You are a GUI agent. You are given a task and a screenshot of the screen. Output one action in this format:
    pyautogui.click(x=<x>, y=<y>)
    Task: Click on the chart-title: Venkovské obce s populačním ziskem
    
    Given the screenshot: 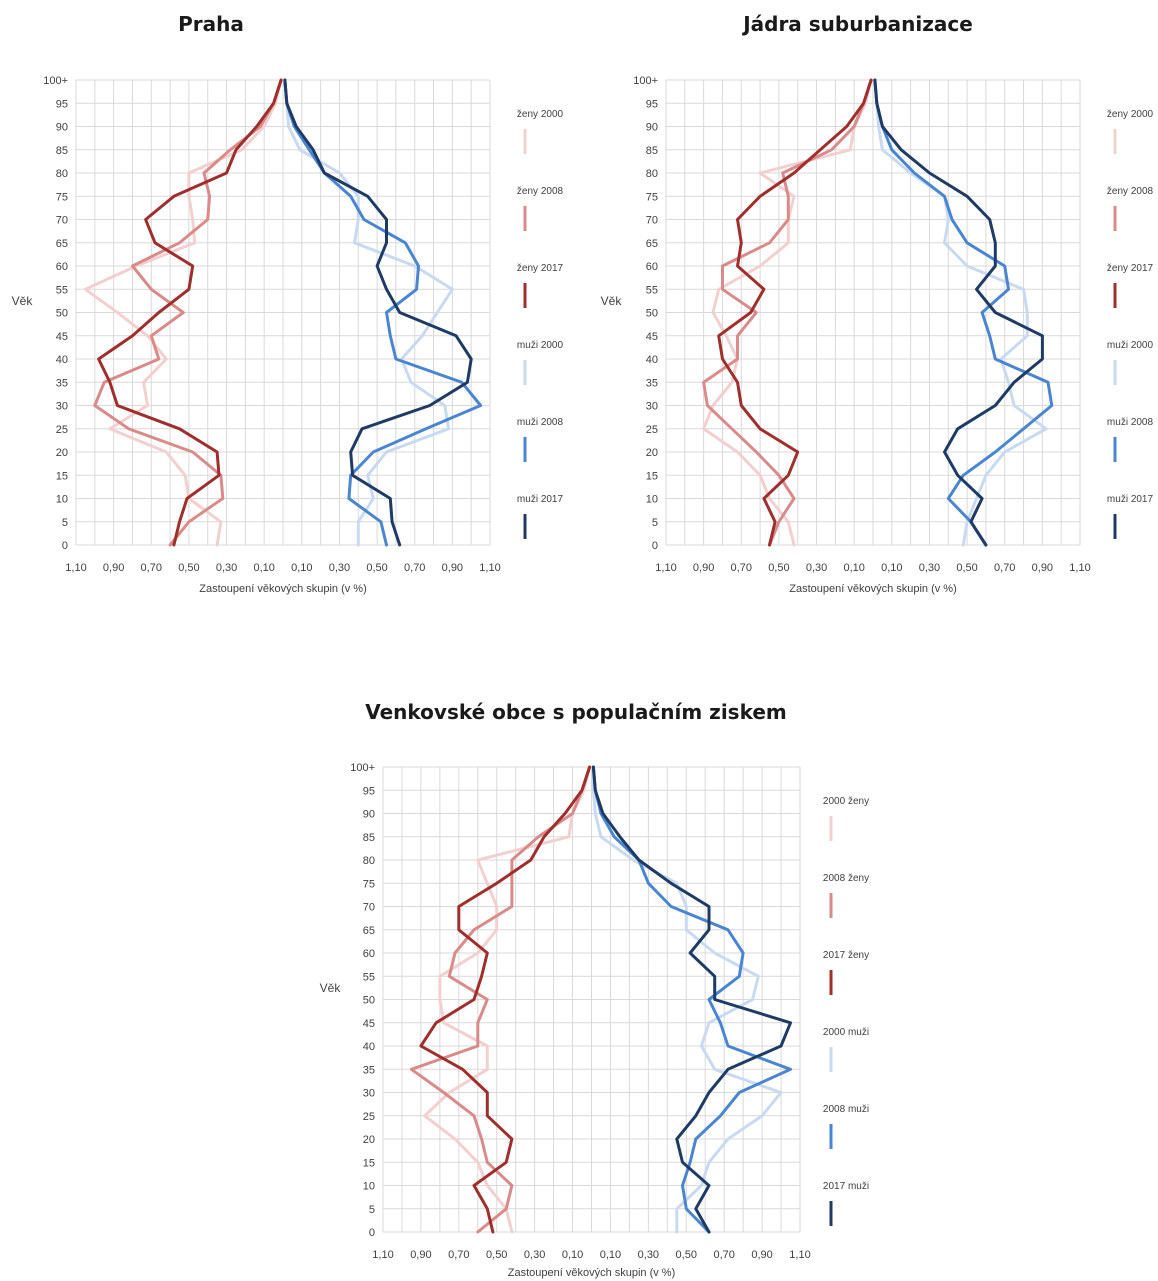 What is the action you would take?
    pyautogui.click(x=576, y=712)
    